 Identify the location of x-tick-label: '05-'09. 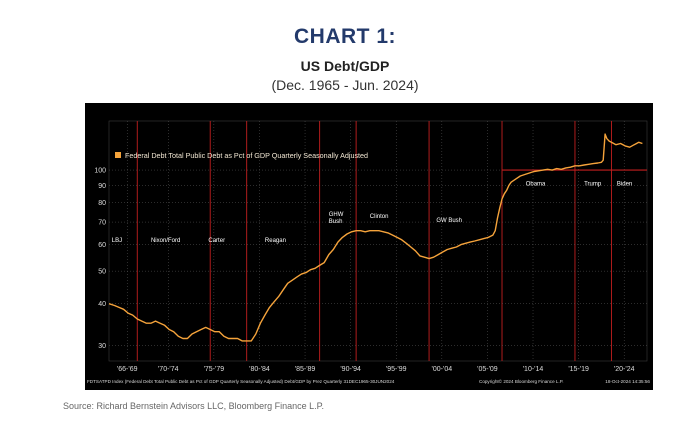
(487, 369).